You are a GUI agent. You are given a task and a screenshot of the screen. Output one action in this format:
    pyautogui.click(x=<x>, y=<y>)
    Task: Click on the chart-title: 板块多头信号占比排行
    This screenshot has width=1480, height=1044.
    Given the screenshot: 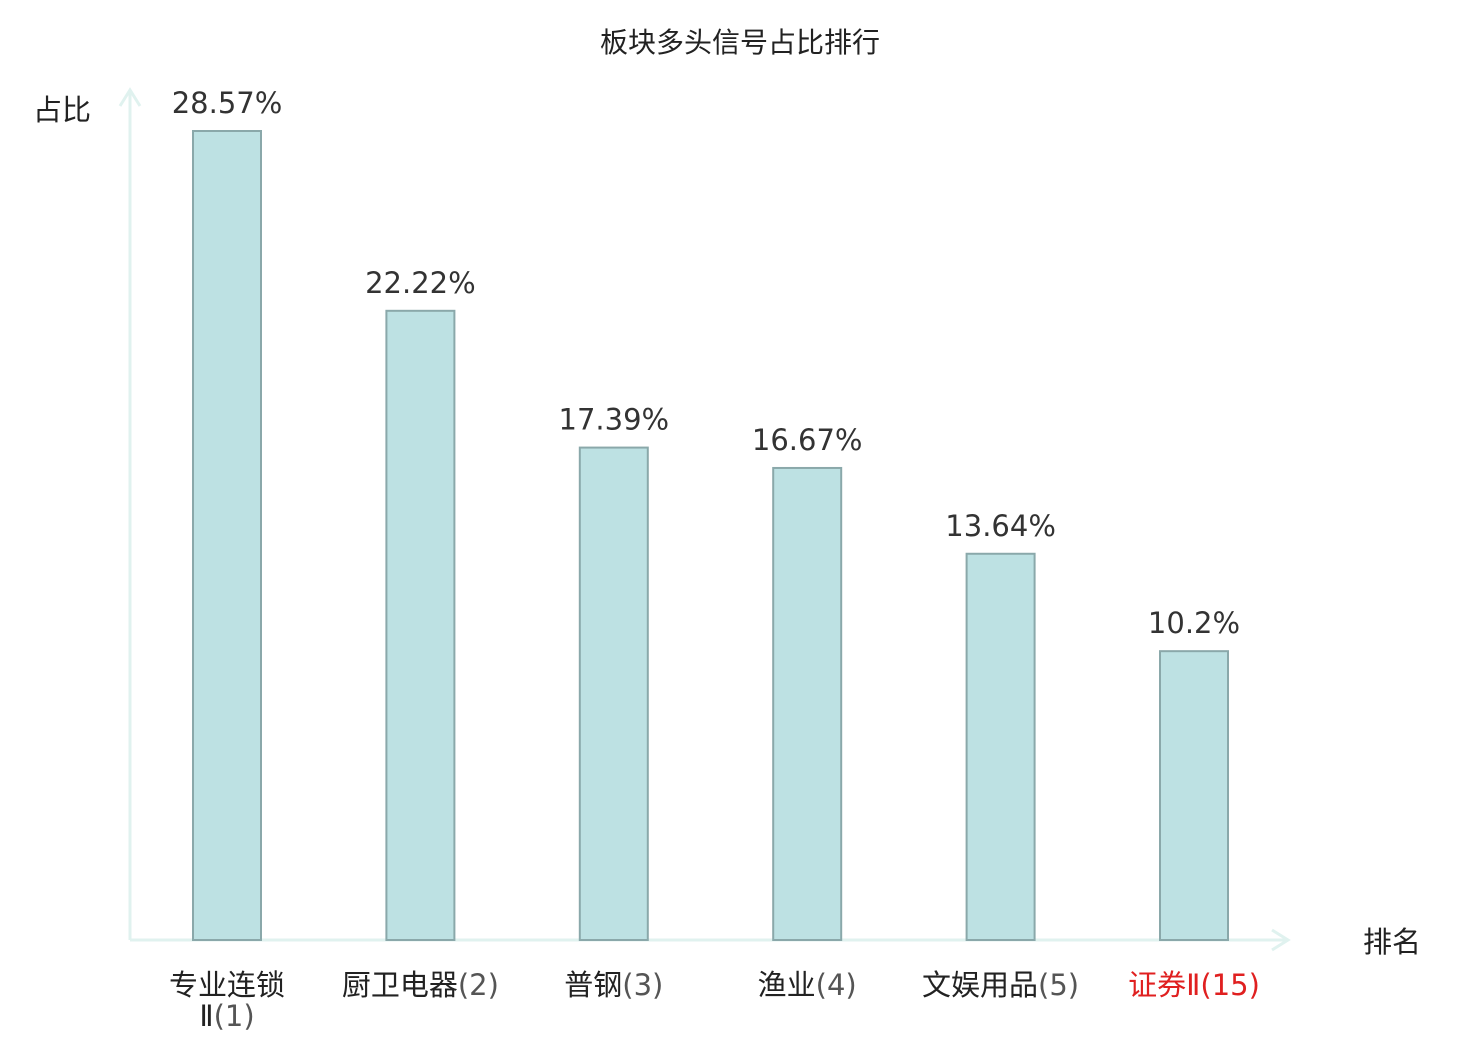 What is the action you would take?
    pyautogui.click(x=740, y=42)
    